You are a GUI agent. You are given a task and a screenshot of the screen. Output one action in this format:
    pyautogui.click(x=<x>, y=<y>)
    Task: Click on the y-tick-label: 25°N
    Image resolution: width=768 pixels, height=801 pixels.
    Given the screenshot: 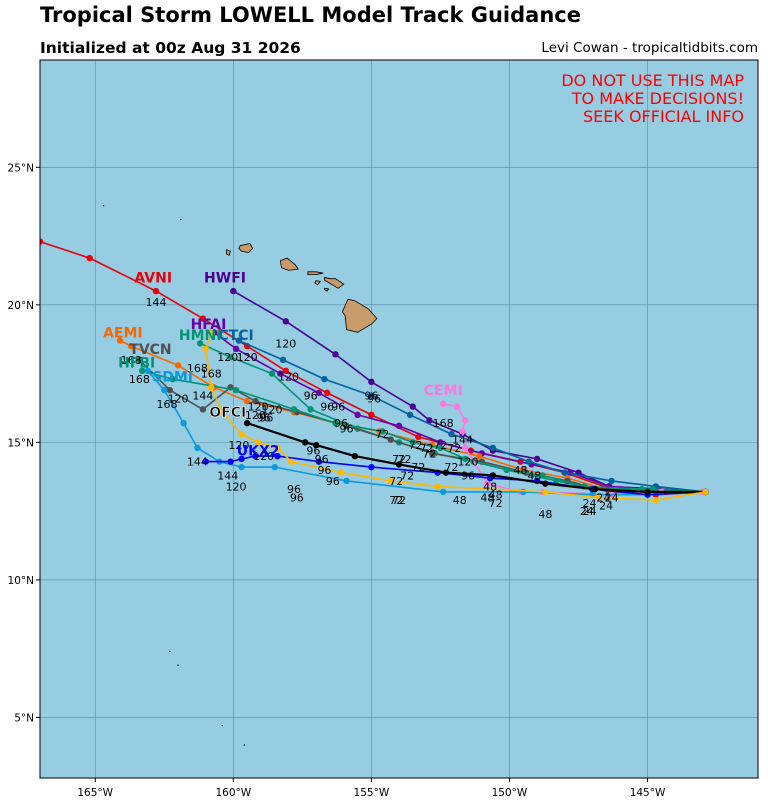 What is the action you would take?
    pyautogui.click(x=21, y=168)
    